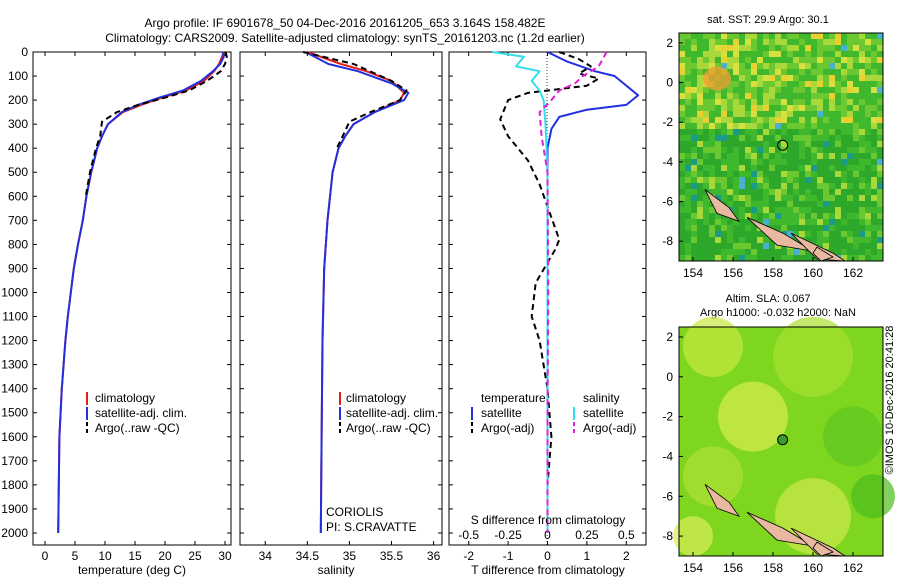 This screenshot has height=580, width=900. I want to click on map-y-tick-label: 2, so click(669, 337).